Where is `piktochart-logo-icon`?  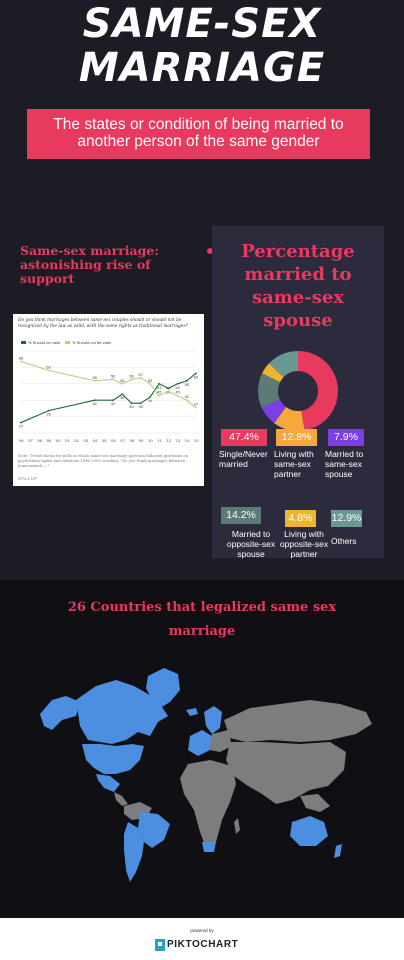
piktochart-logo-icon is located at coordinates (160, 945).